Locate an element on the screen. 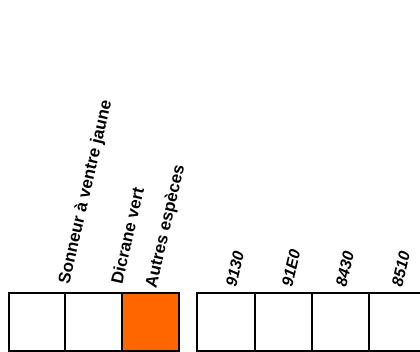 The image size is (420, 352). habitat-label-9130: 9130 is located at coordinates (236, 268).